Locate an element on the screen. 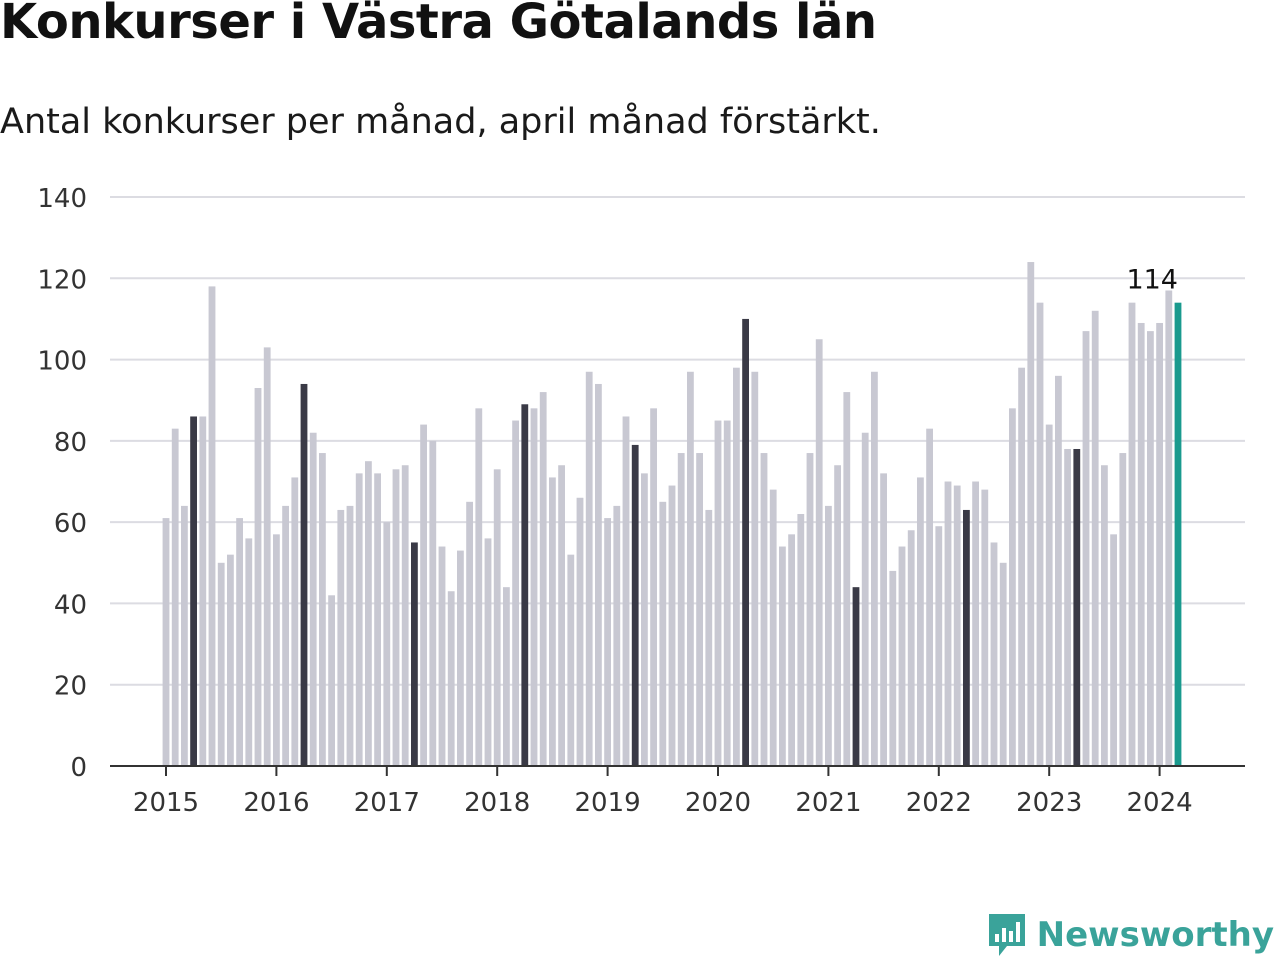 The height and width of the screenshot is (960, 1280). x-tick-label: 2024 is located at coordinates (1160, 803).